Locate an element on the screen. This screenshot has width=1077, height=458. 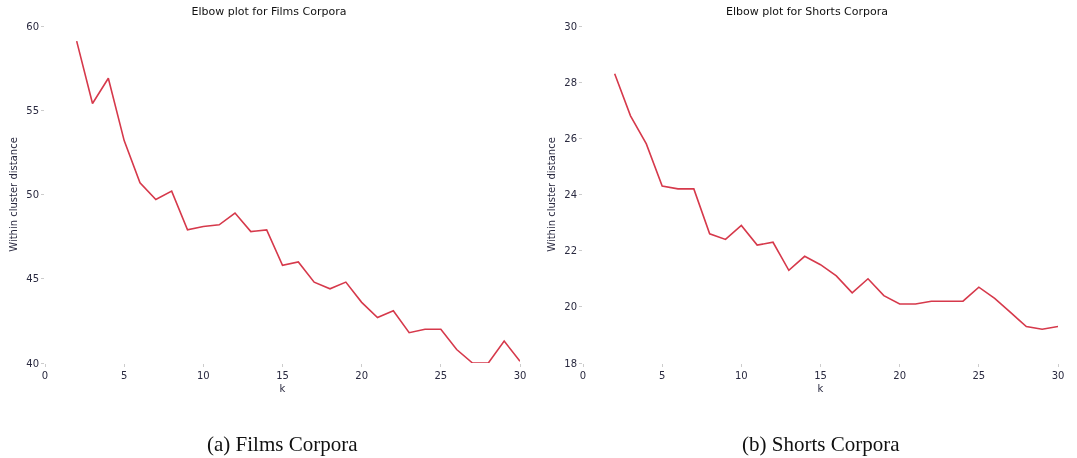
y-tick-label: 20 is located at coordinates (570, 307).